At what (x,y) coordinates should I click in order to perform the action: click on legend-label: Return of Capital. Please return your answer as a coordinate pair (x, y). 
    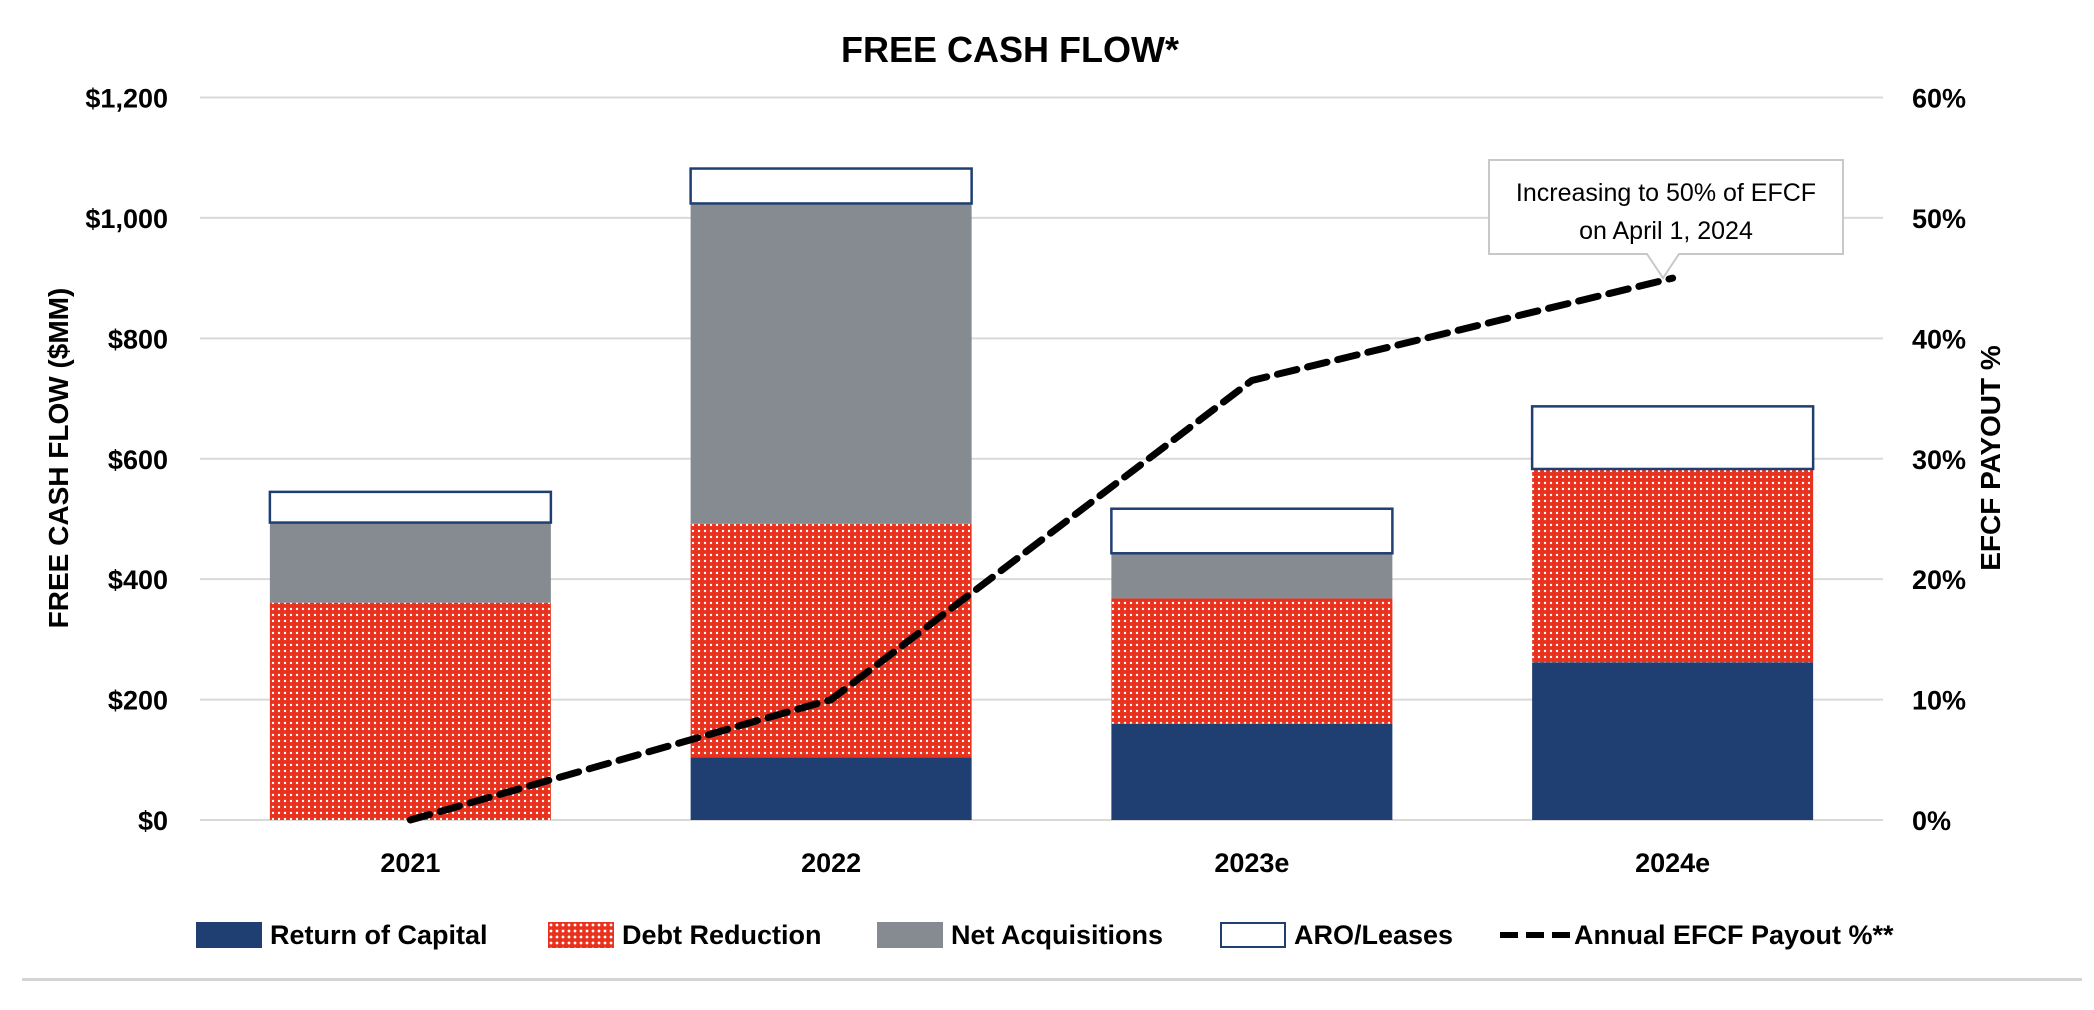
    Looking at the image, I should click on (379, 934).